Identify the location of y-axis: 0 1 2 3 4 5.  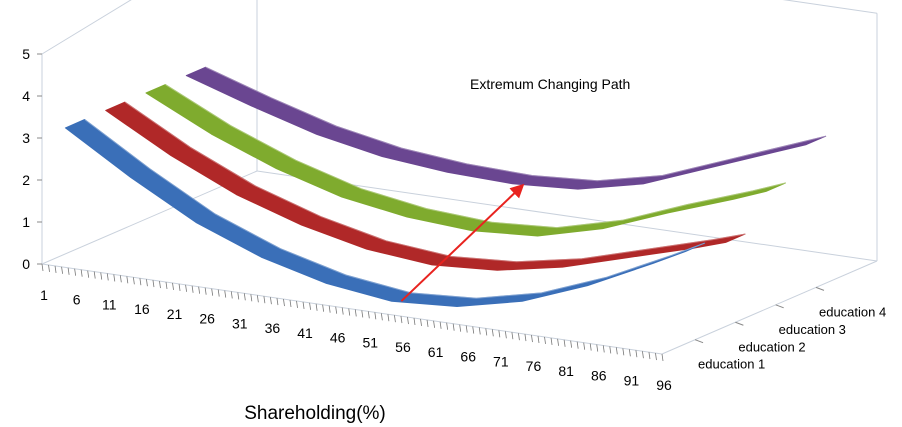
(32, 159).